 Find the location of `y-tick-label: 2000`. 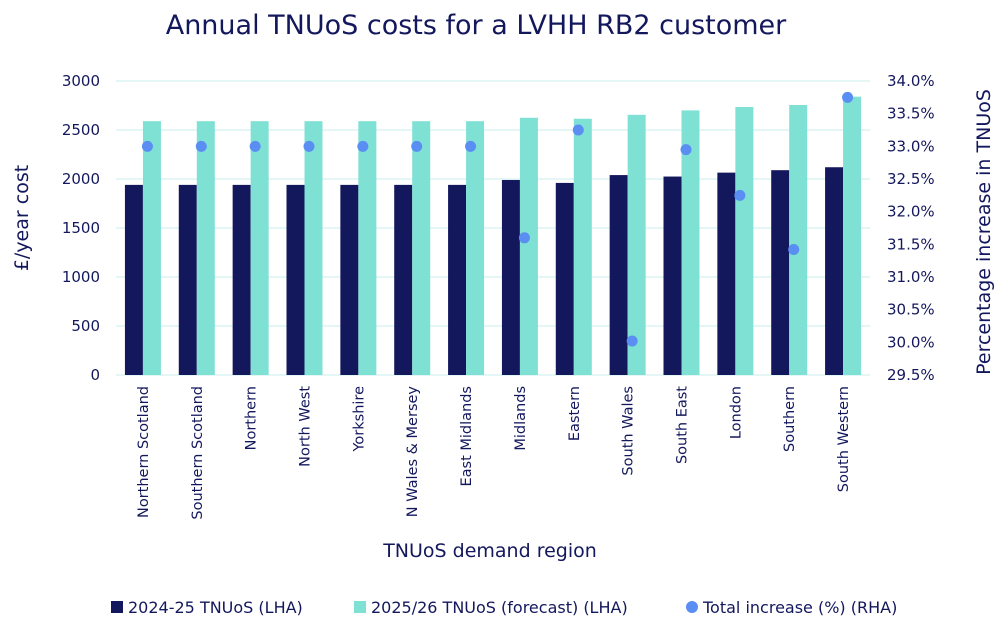

y-tick-label: 2000 is located at coordinates (81, 179).